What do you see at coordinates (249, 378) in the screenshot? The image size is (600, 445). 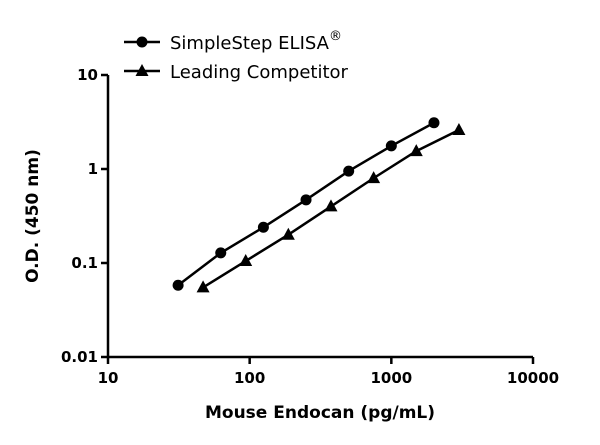 I see `x-tick-label: 100` at bounding box center [249, 378].